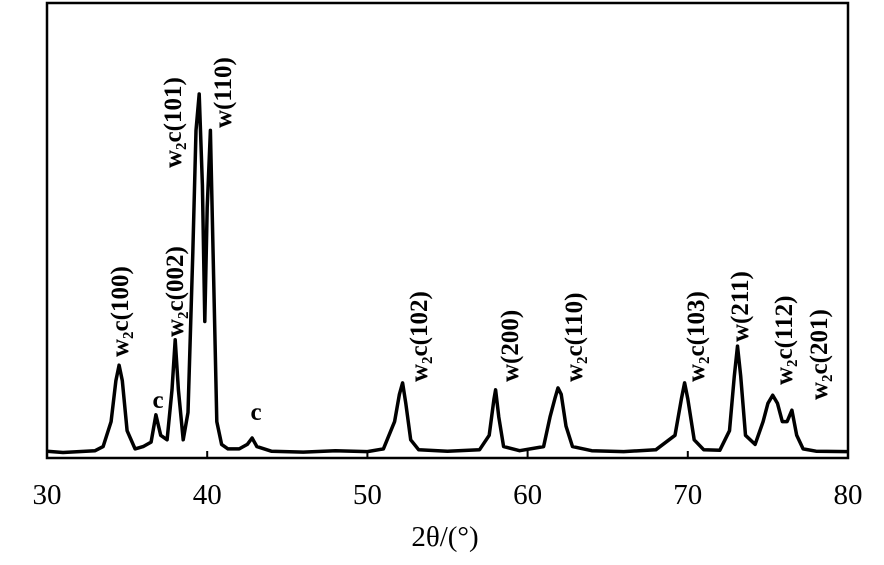 This screenshot has height=565, width=884. Describe the element at coordinates (207, 495) in the screenshot. I see `x-tick-label: 40` at that location.